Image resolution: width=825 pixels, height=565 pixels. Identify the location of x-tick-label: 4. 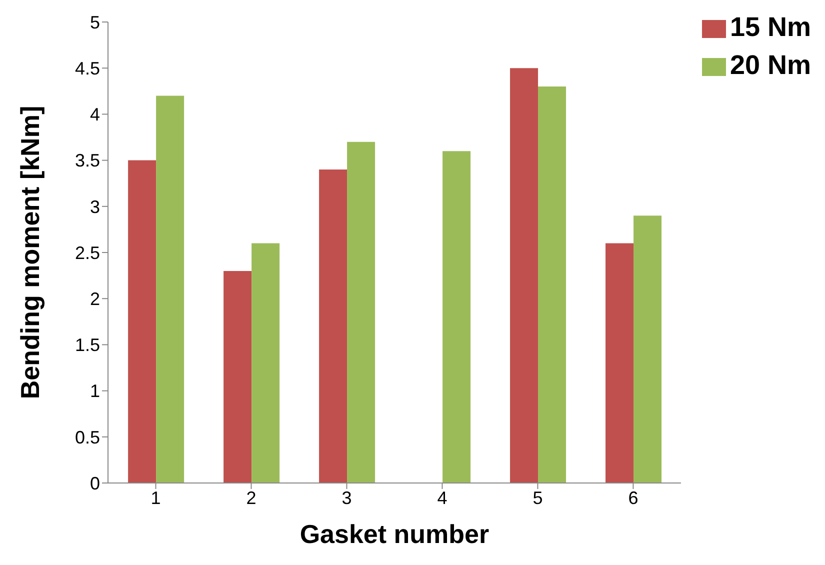
(442, 498).